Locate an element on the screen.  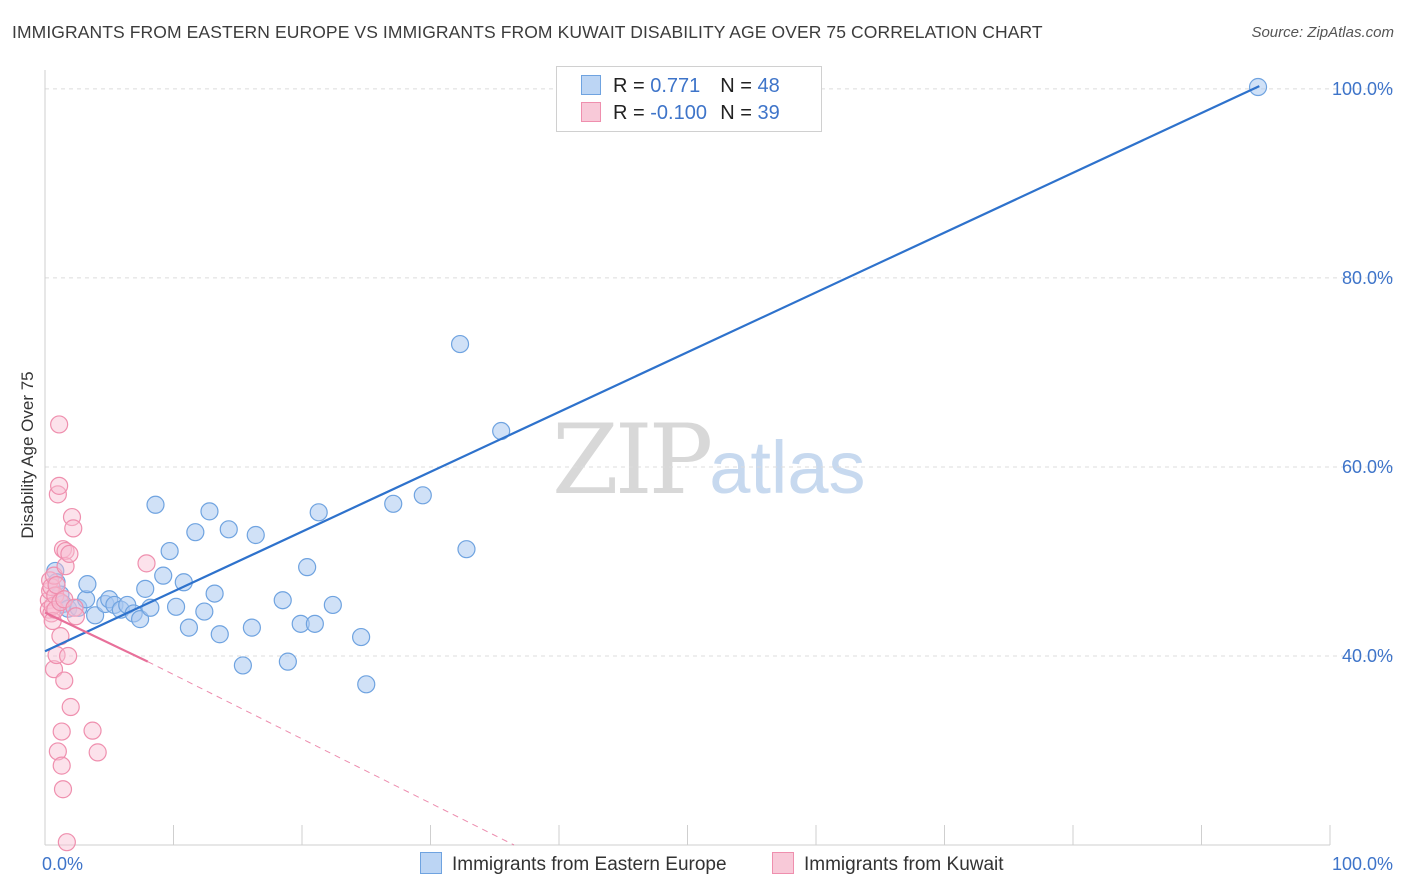
source-label: Source: ZipAtlas.com is located at coordinates (1322, 32).